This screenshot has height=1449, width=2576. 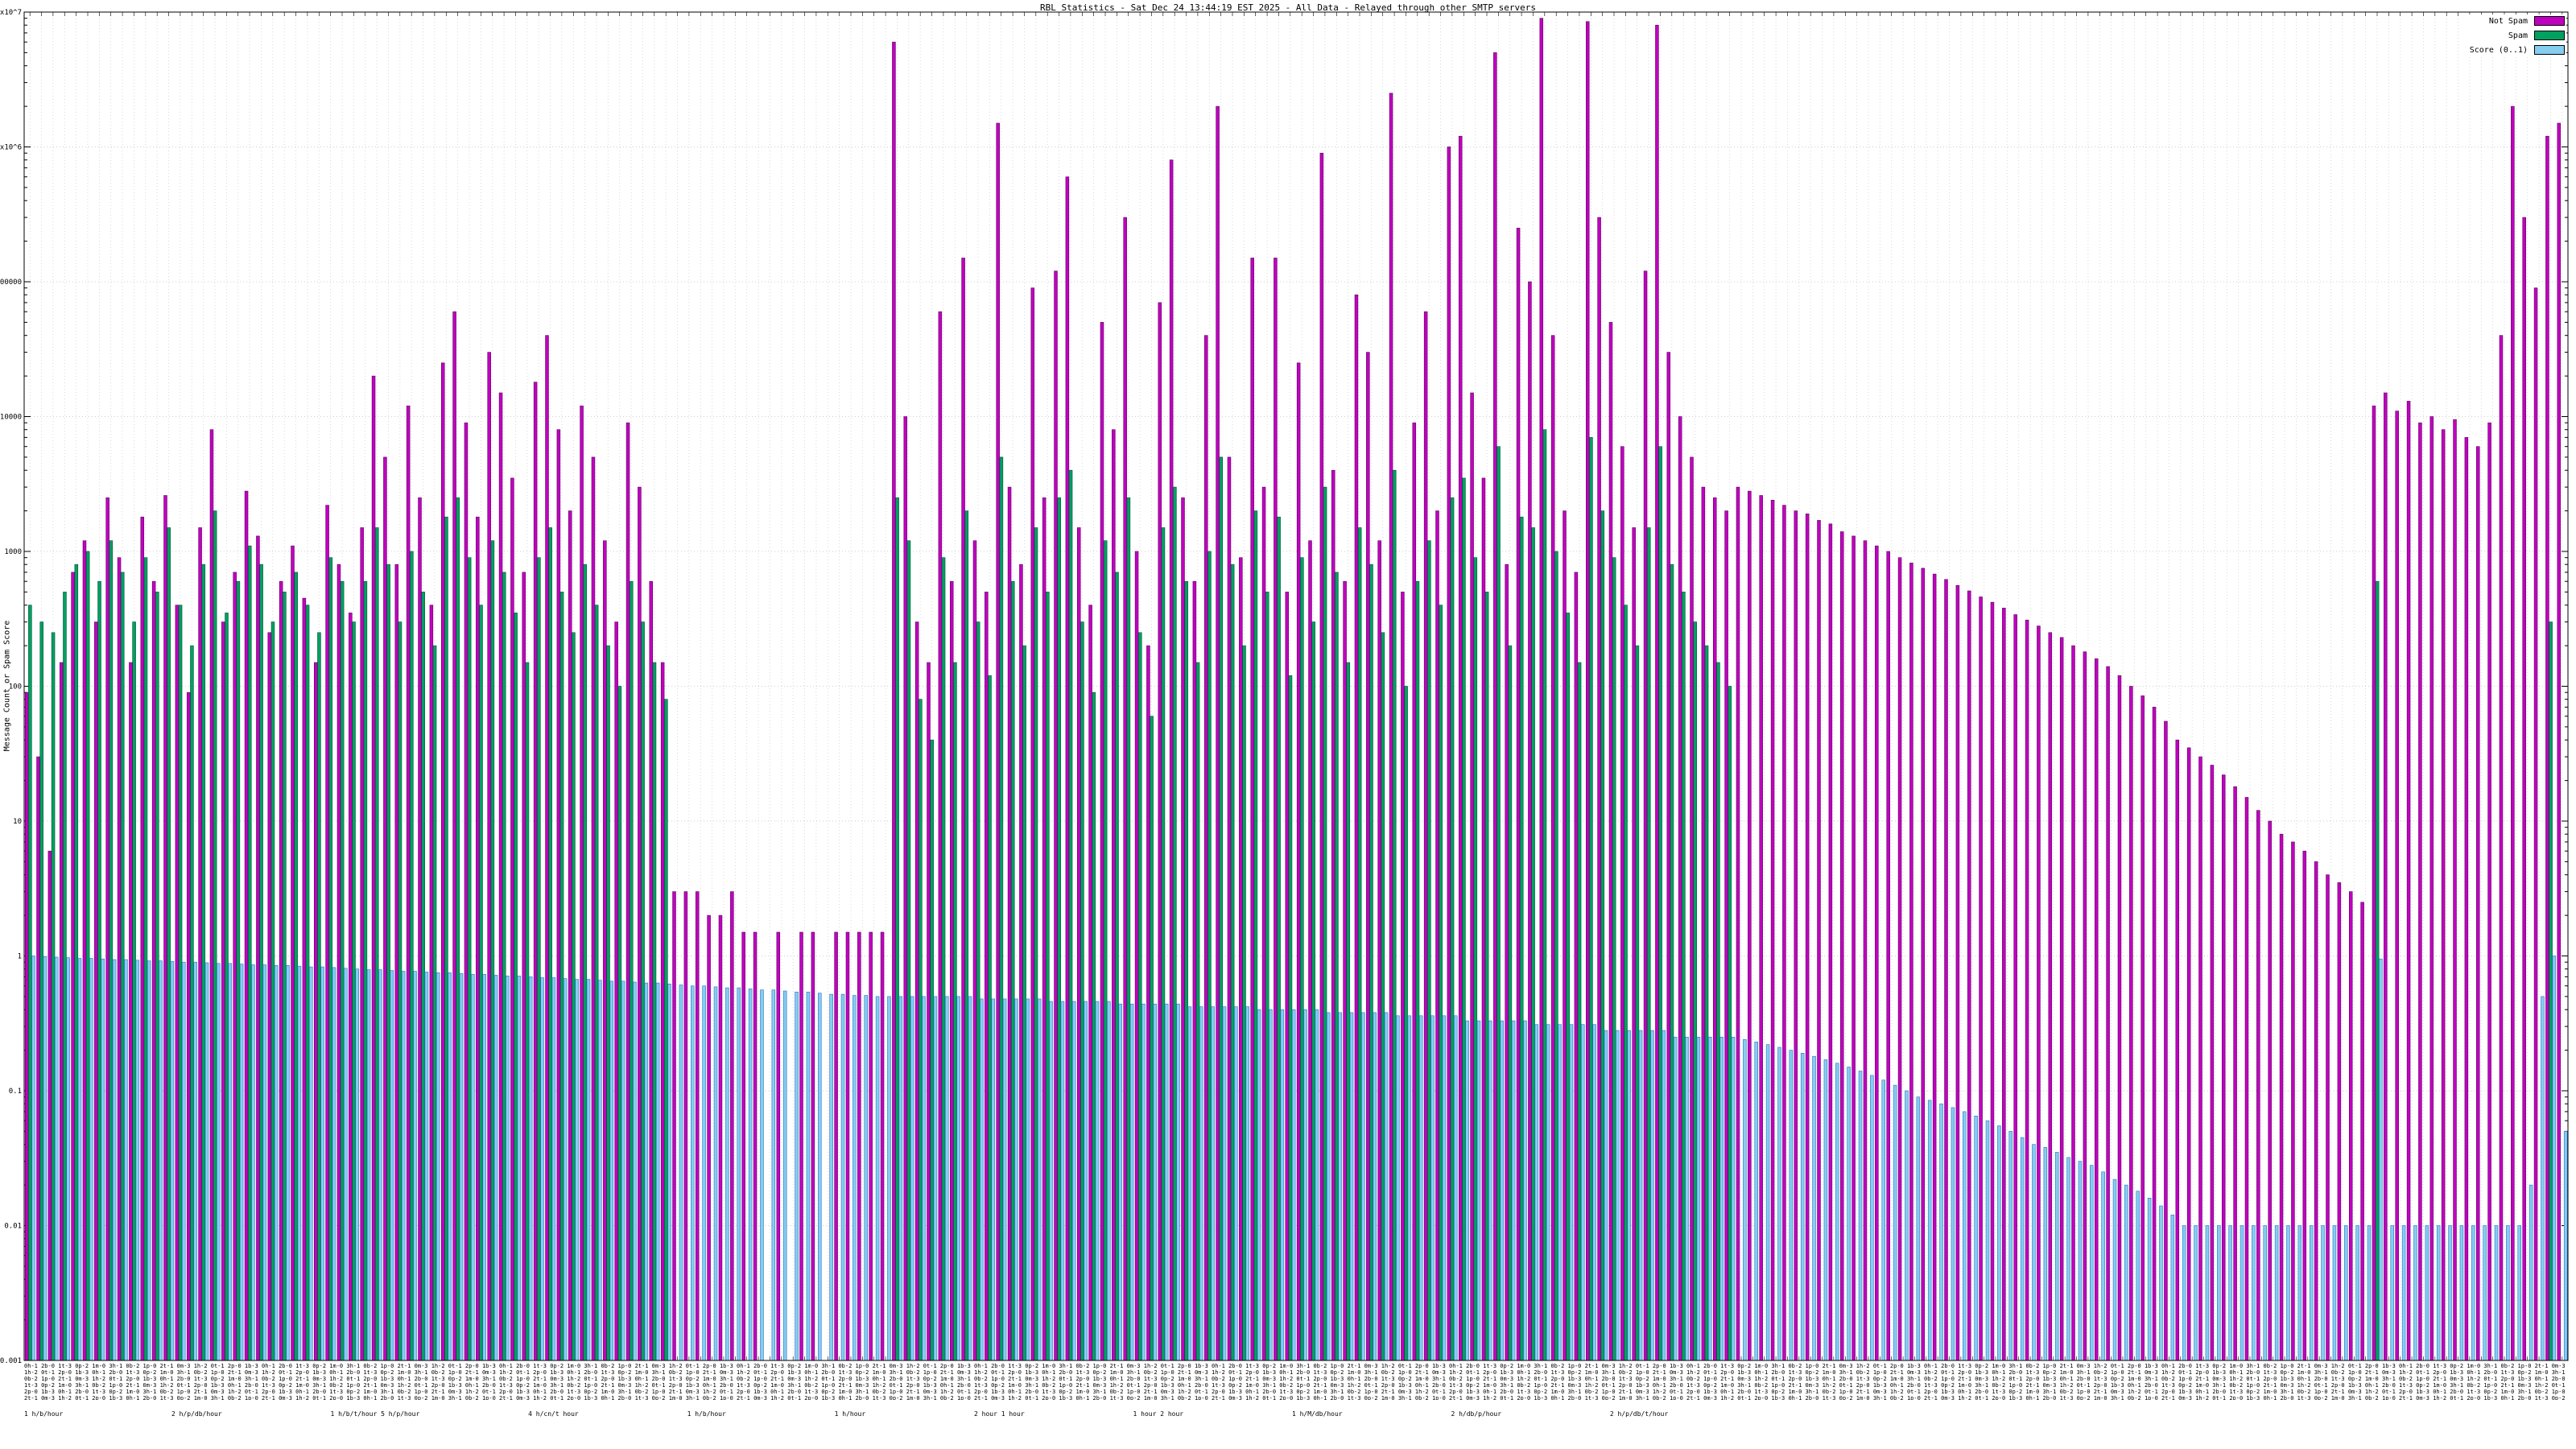 What do you see at coordinates (11, 13) in the screenshot?
I see `svg-text: 1x10^7` at bounding box center [11, 13].